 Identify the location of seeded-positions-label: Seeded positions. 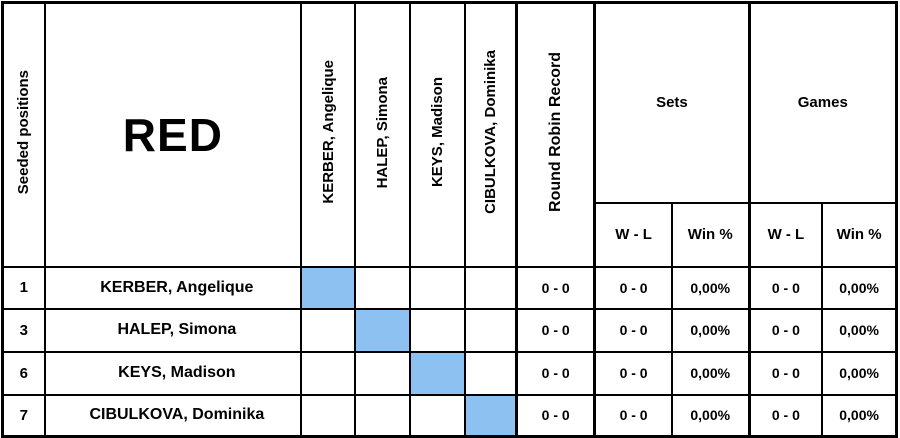
(24, 132).